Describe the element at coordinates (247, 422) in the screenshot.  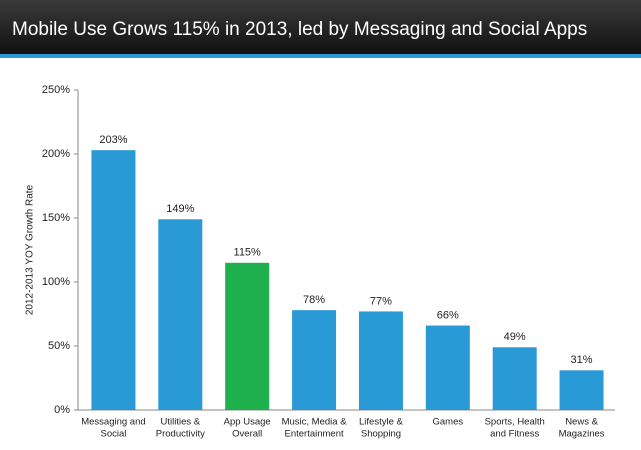
I see `x-tick-label: App Usage` at that location.